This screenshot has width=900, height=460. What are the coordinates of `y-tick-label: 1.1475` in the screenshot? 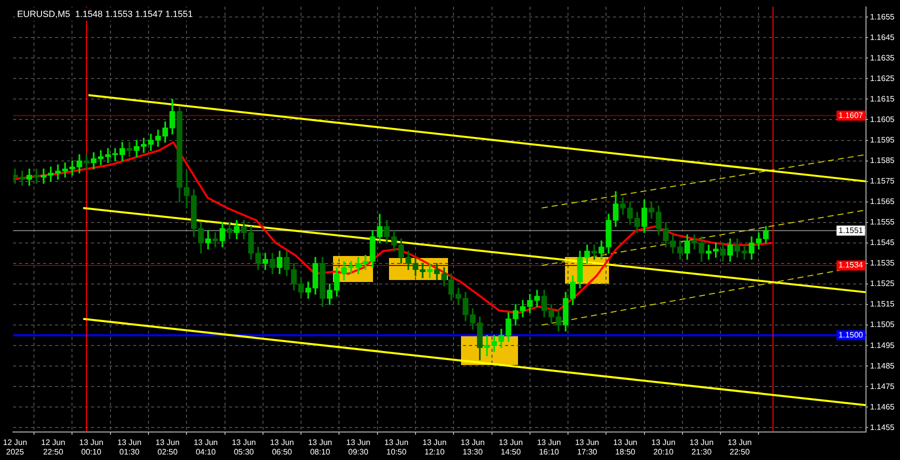 It's located at (883, 386).